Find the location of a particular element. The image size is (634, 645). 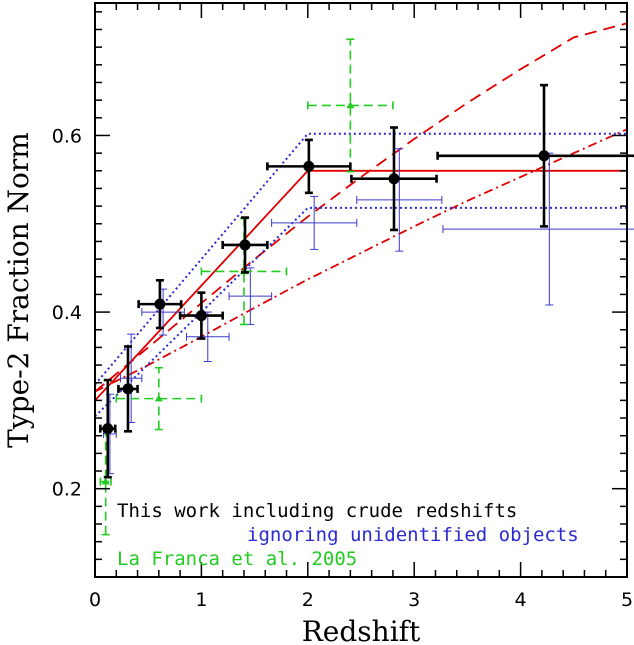

legend-entry-0: This work including crude redshifts is located at coordinates (317, 511).